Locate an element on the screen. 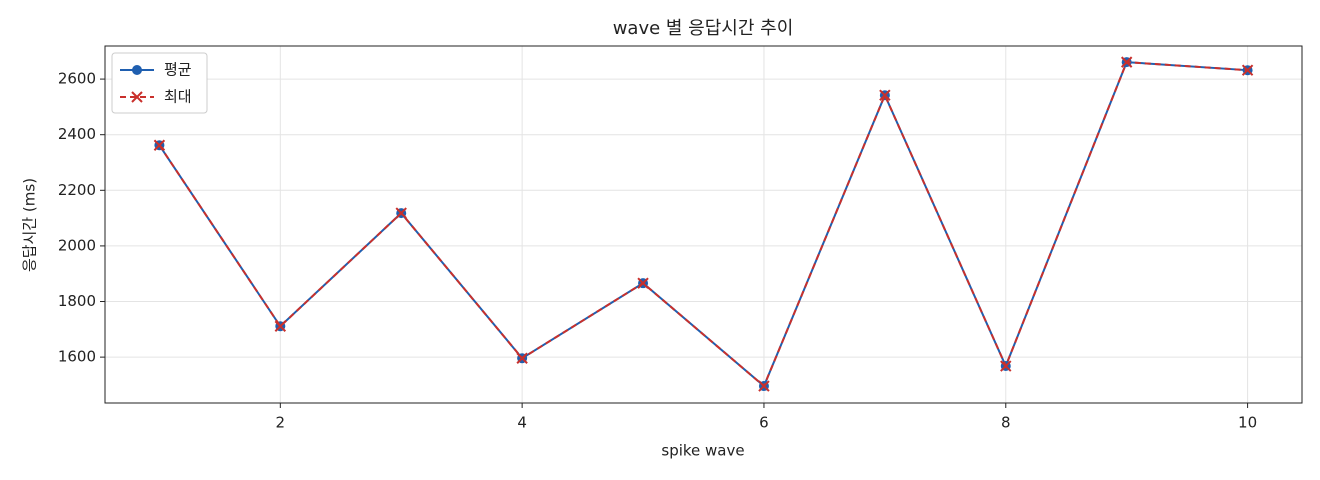 This screenshot has height=480, width=1320. x-axis-label: spike wave is located at coordinates (702, 451).